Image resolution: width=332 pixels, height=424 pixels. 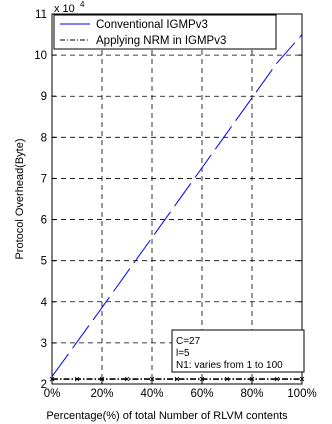 What do you see at coordinates (44, 138) in the screenshot?
I see `y-tick-label: 8` at bounding box center [44, 138].